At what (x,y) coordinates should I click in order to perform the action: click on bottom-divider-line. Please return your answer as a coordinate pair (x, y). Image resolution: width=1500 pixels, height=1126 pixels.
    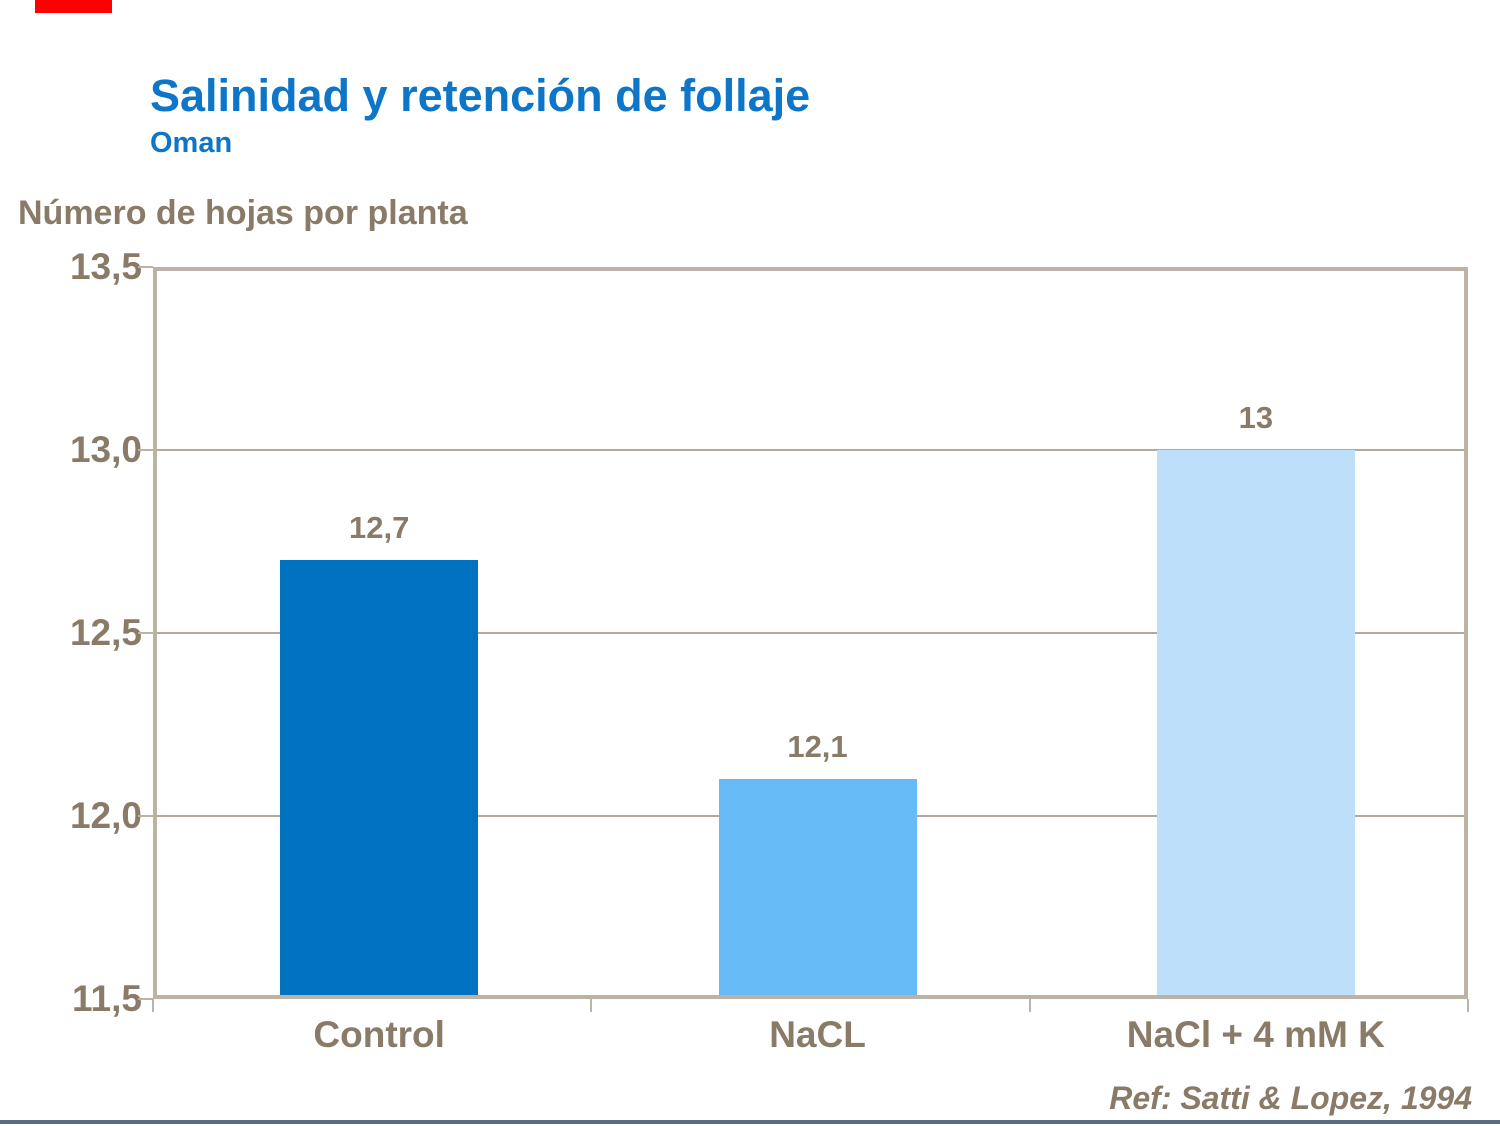
    Looking at the image, I should click on (750, 1122).